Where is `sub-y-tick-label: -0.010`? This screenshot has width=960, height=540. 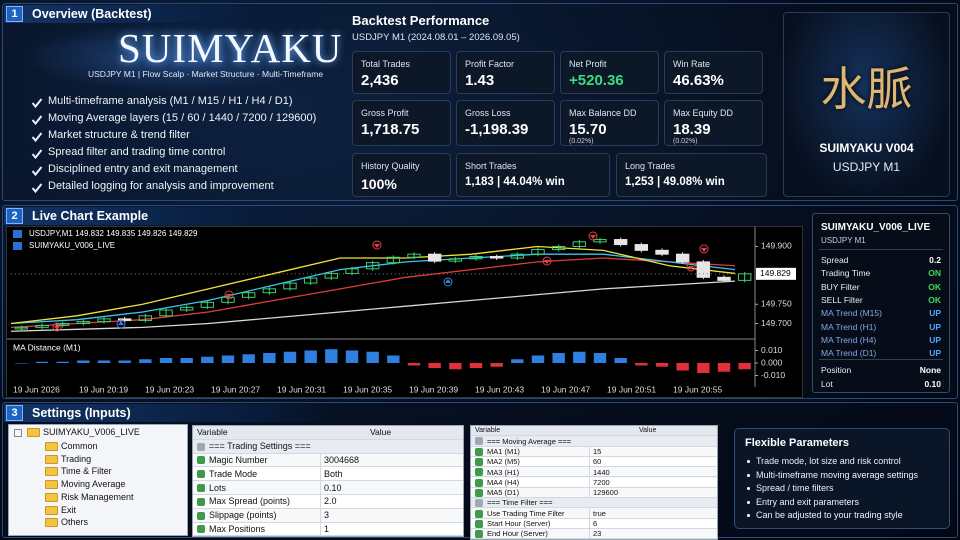 sub-y-tick-label: -0.010 is located at coordinates (773, 375).